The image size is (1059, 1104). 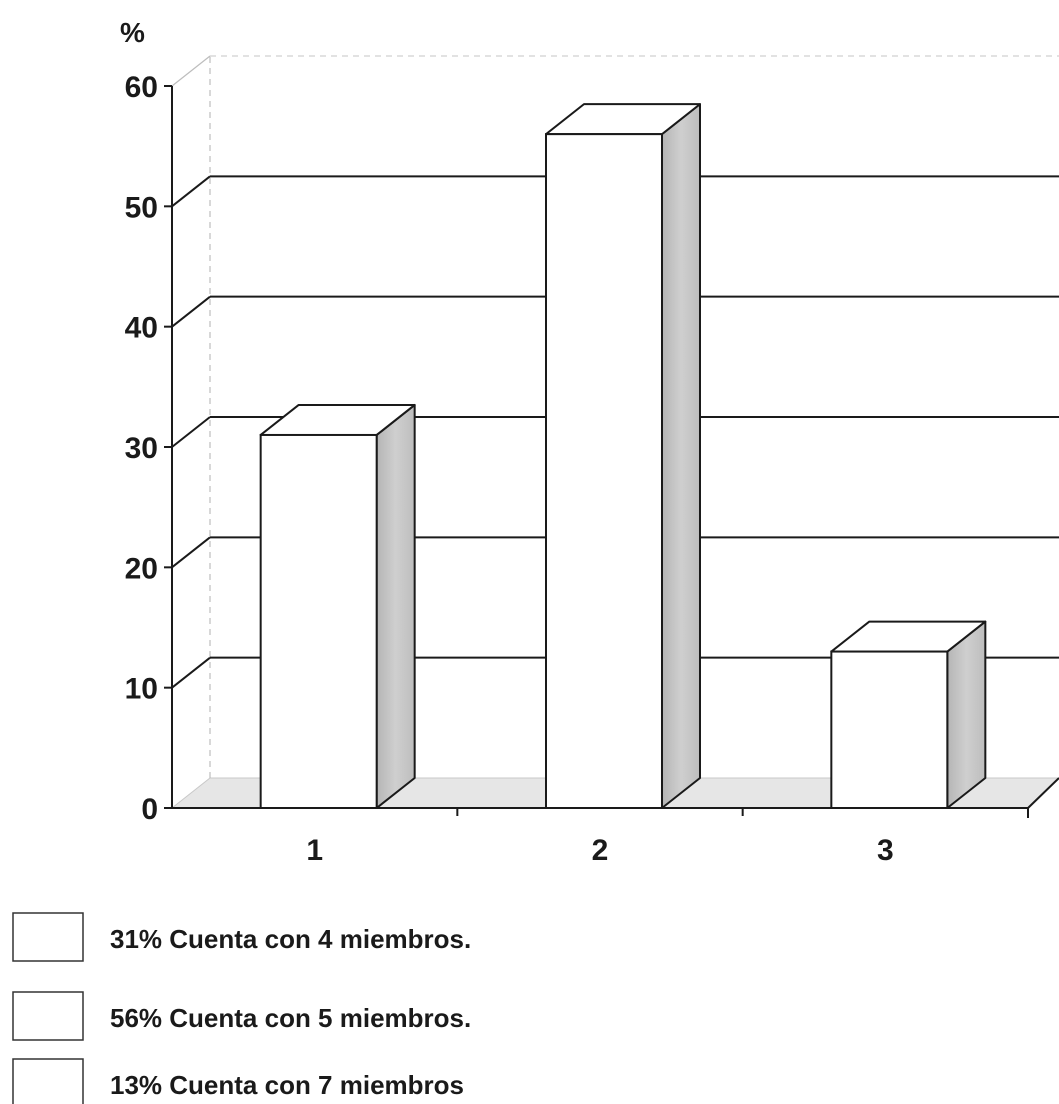 What do you see at coordinates (141, 448) in the screenshot?
I see `y-tick-label: 30` at bounding box center [141, 448].